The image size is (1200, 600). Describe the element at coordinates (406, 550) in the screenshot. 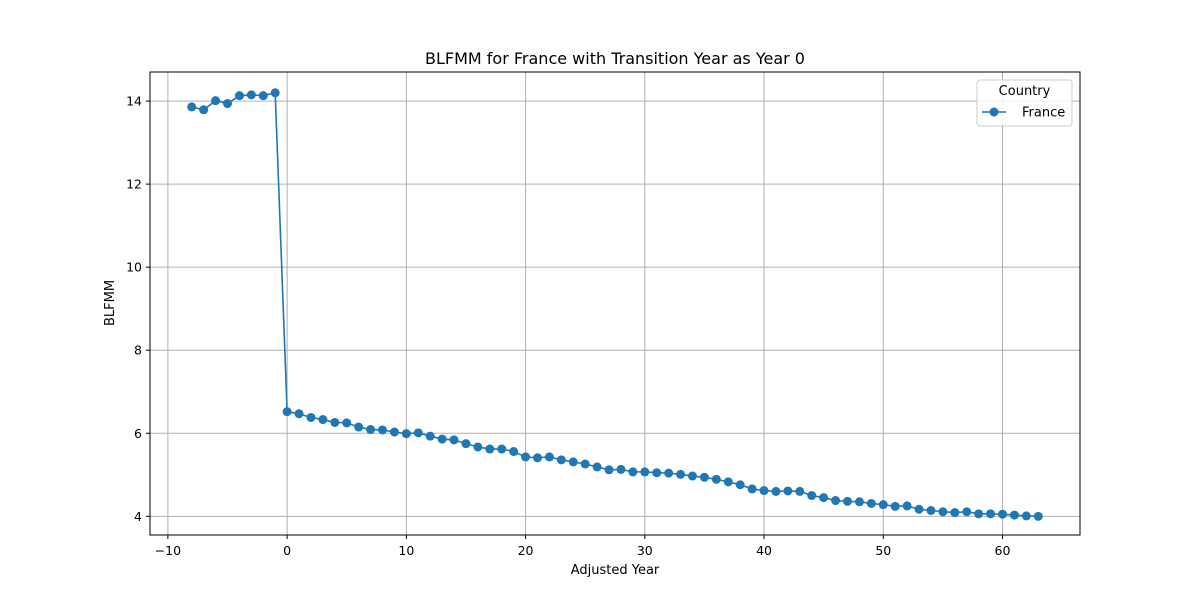

I see `x-tick-label: 10` at that location.